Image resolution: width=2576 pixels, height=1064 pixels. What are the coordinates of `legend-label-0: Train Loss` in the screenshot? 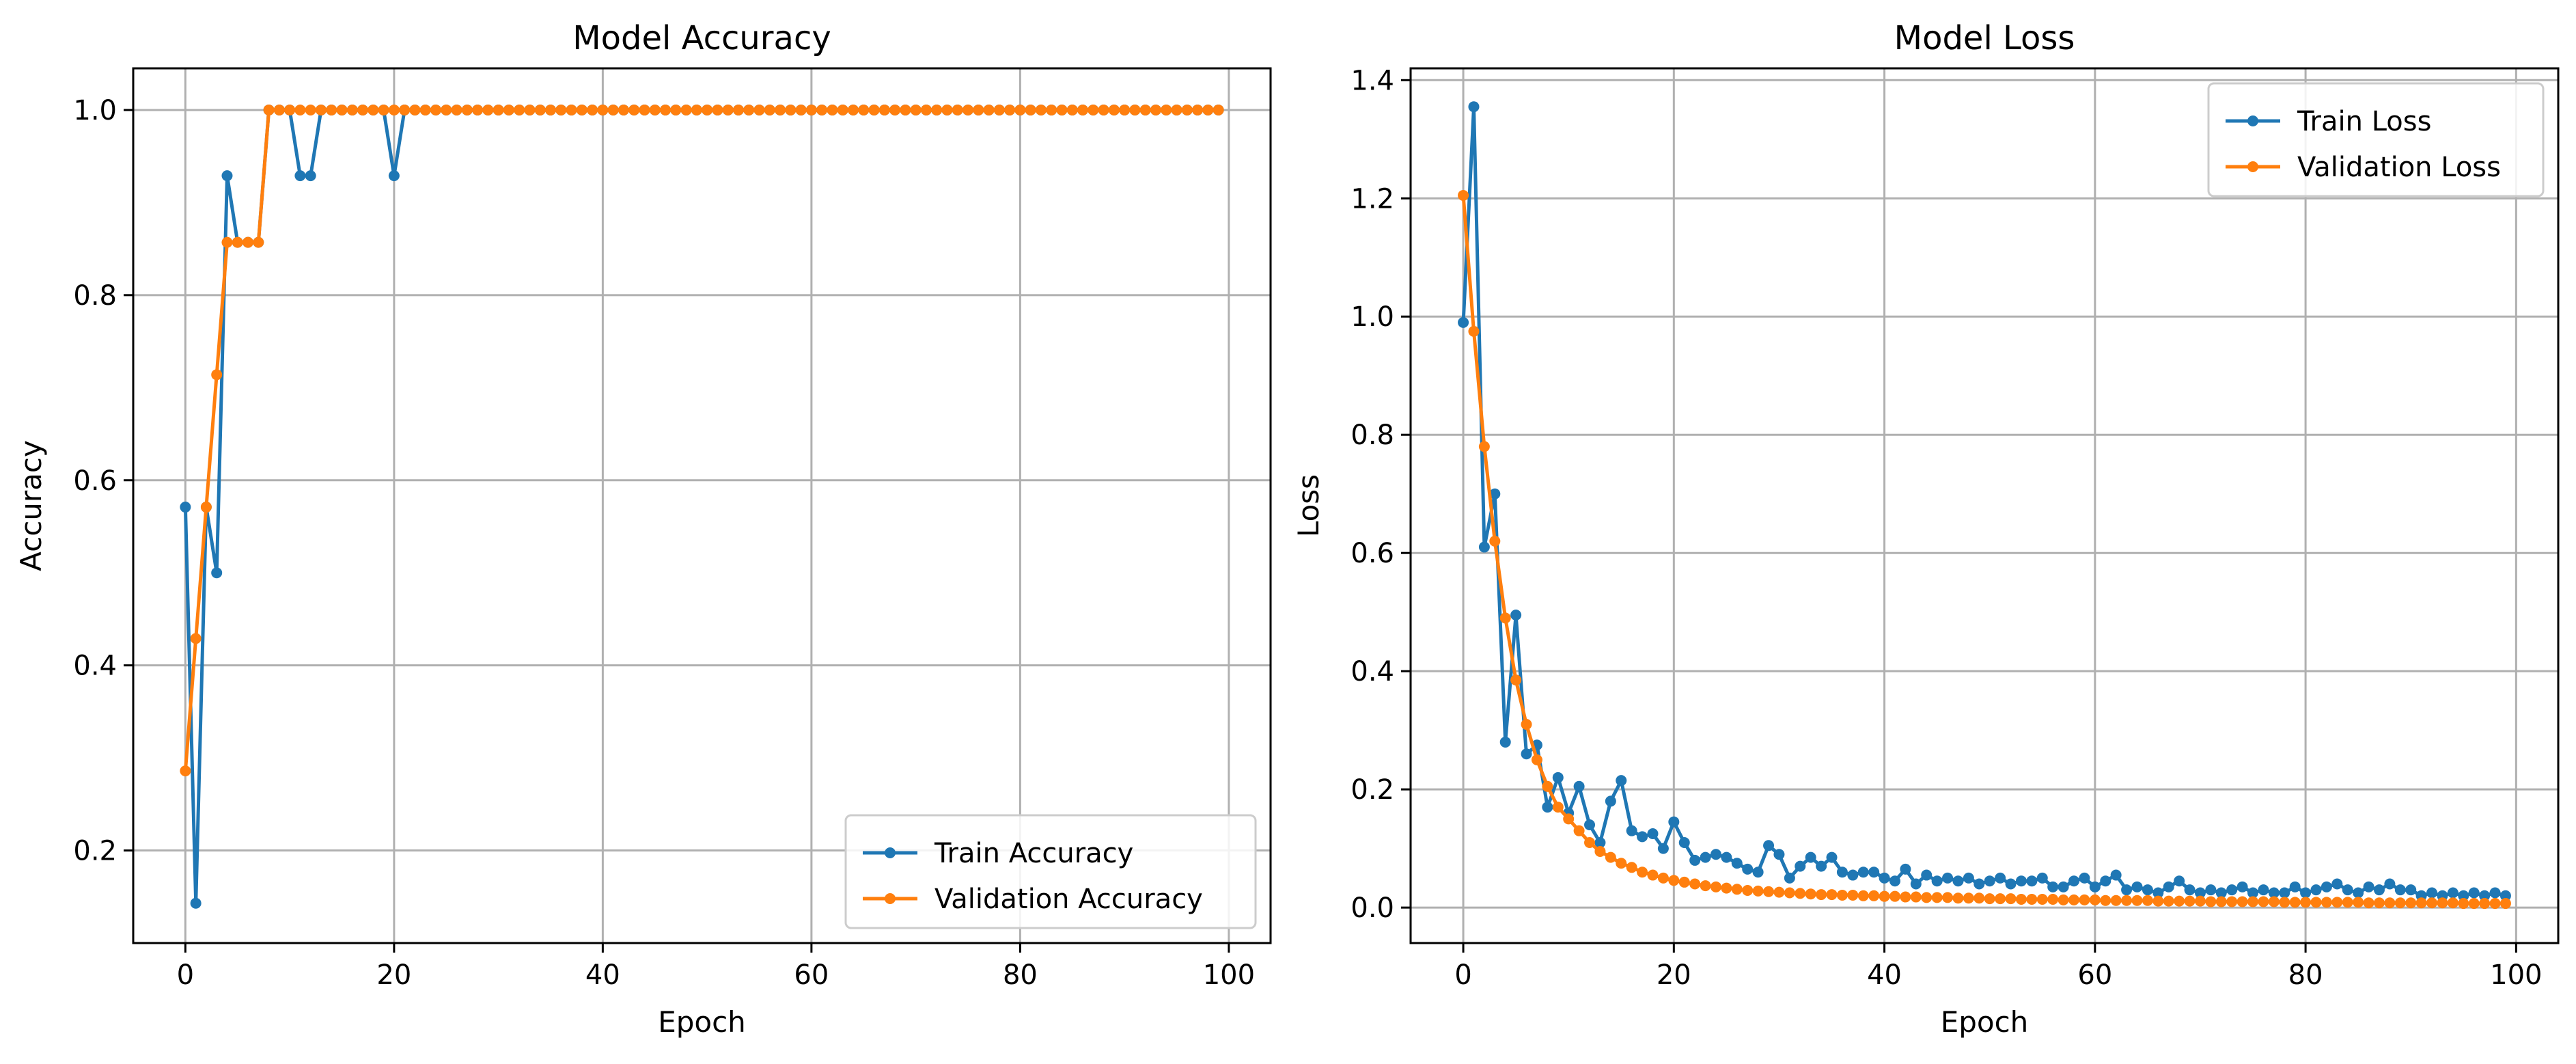 It's located at (2364, 122).